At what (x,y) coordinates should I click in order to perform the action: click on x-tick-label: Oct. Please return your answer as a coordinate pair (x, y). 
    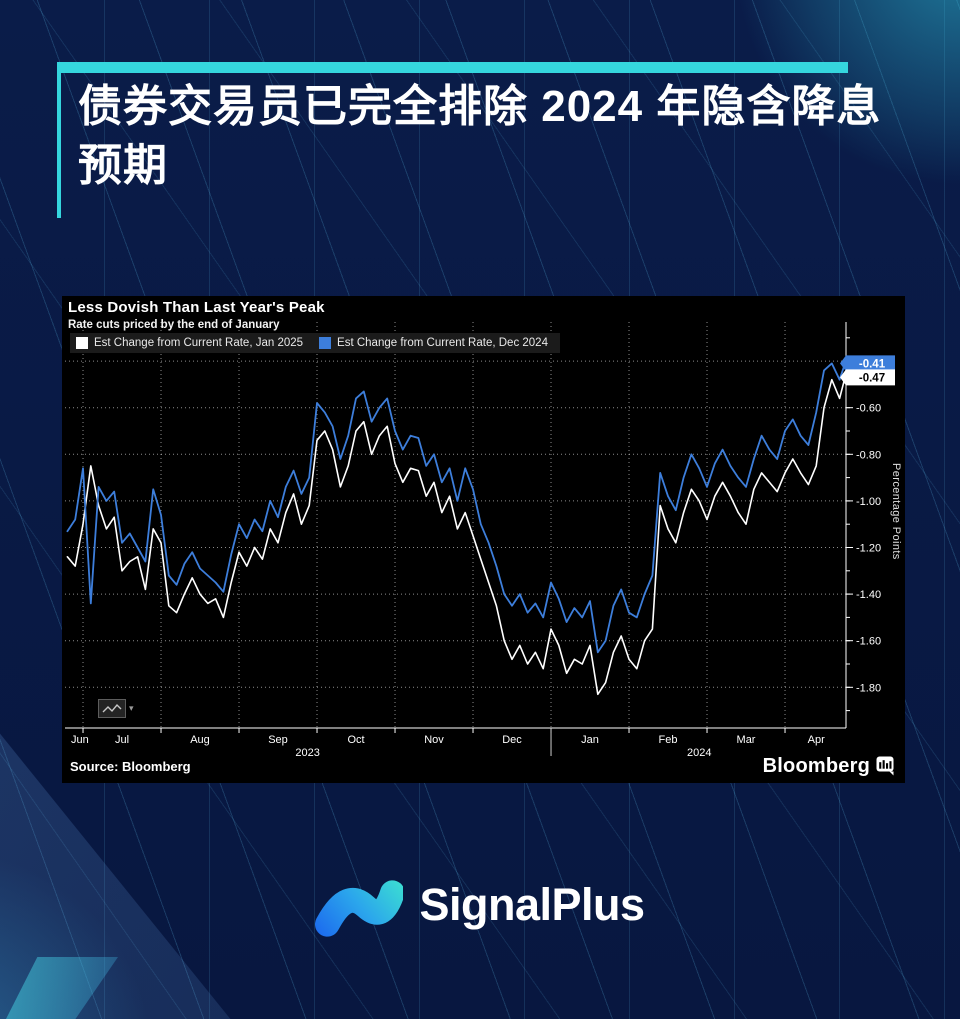
    Looking at the image, I should click on (355, 740).